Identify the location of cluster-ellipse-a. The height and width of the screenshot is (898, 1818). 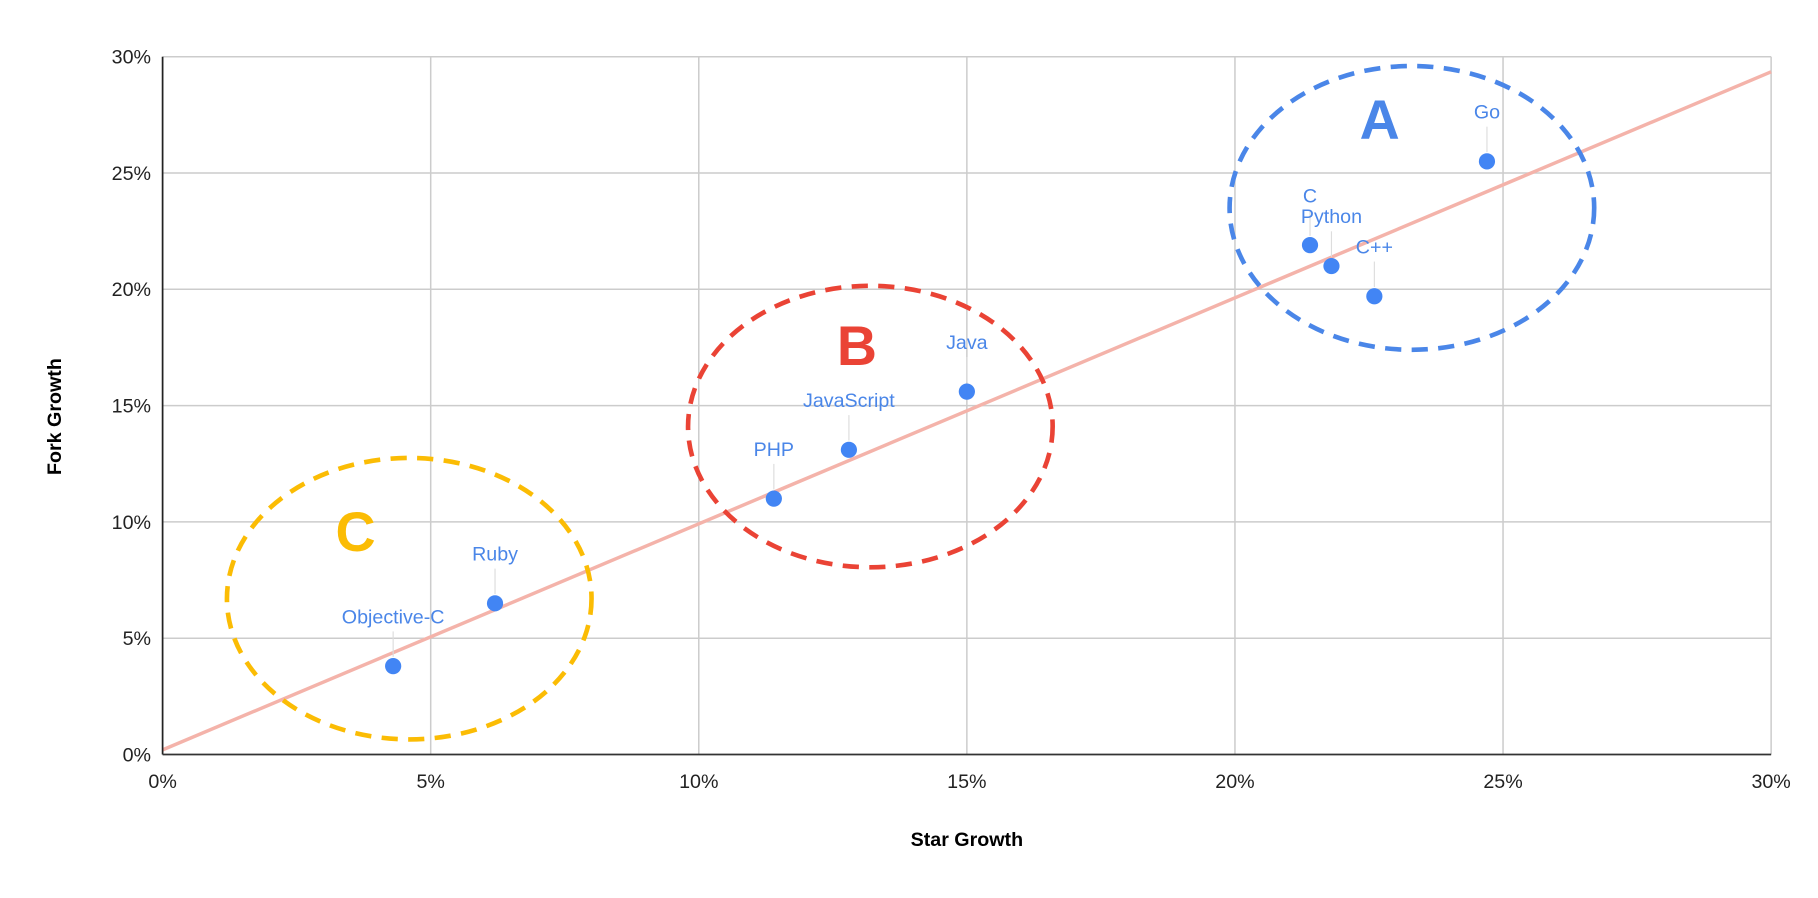
(1412, 208).